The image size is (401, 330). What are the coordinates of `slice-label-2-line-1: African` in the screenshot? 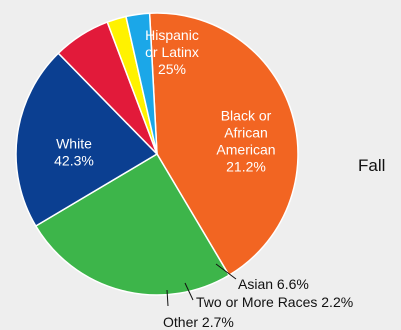 It's located at (246, 133).